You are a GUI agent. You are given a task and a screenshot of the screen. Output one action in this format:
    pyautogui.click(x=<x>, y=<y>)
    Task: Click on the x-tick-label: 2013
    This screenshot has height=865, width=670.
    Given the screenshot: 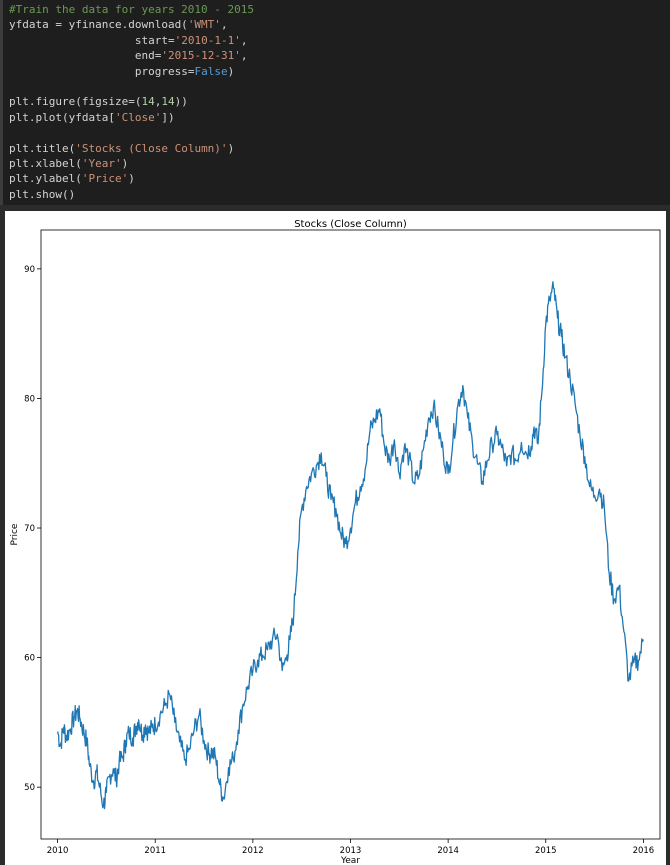 What is the action you would take?
    pyautogui.click(x=351, y=851)
    